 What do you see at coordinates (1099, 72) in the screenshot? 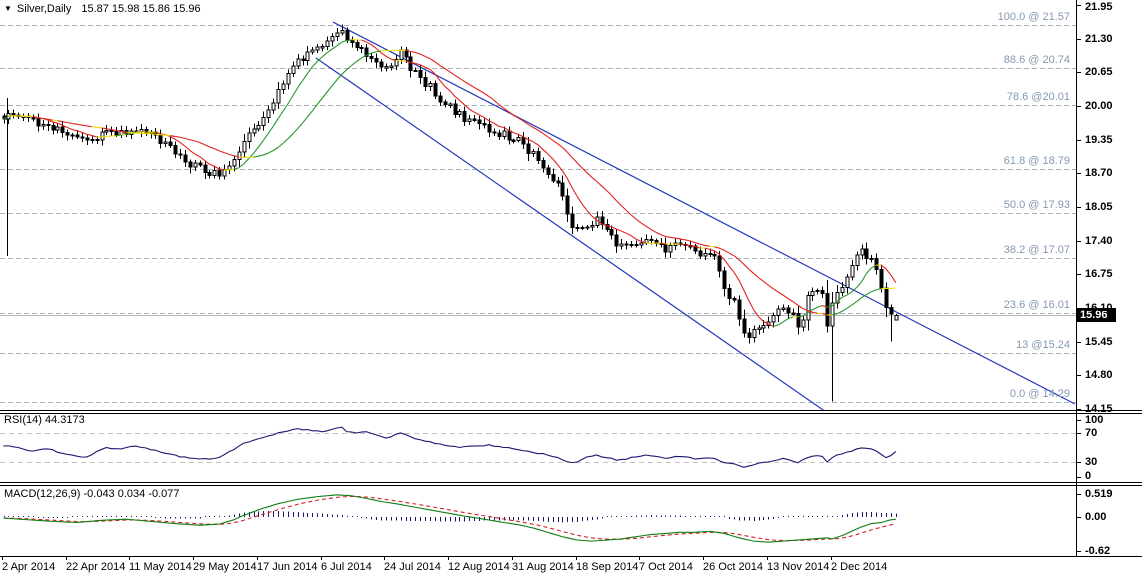
I see `price-tick-label: 20.65` at bounding box center [1099, 72].